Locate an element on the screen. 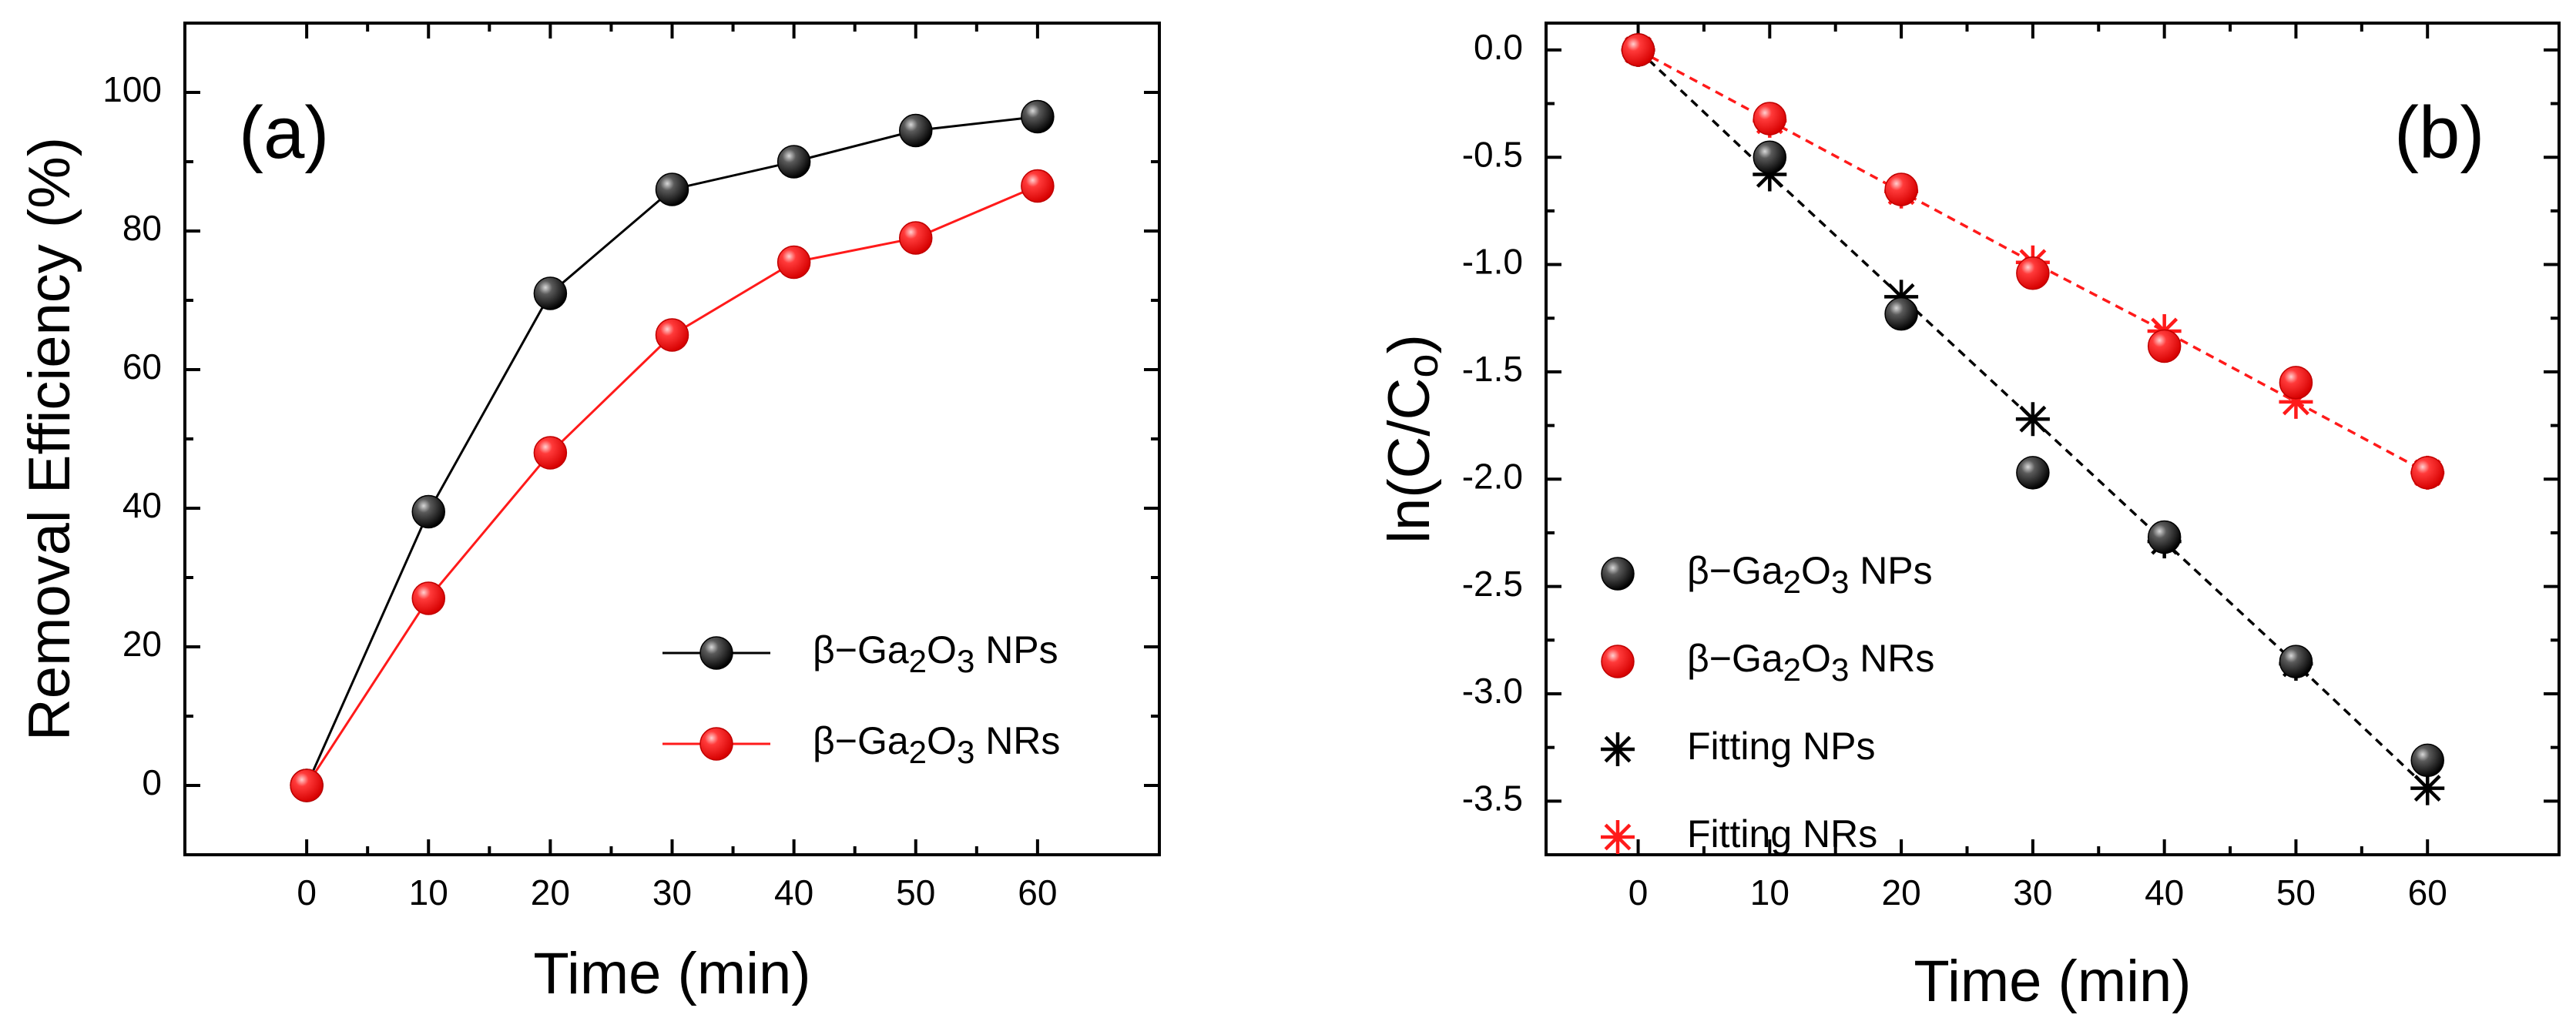  y-tick-label: -1.5 is located at coordinates (1492, 369).